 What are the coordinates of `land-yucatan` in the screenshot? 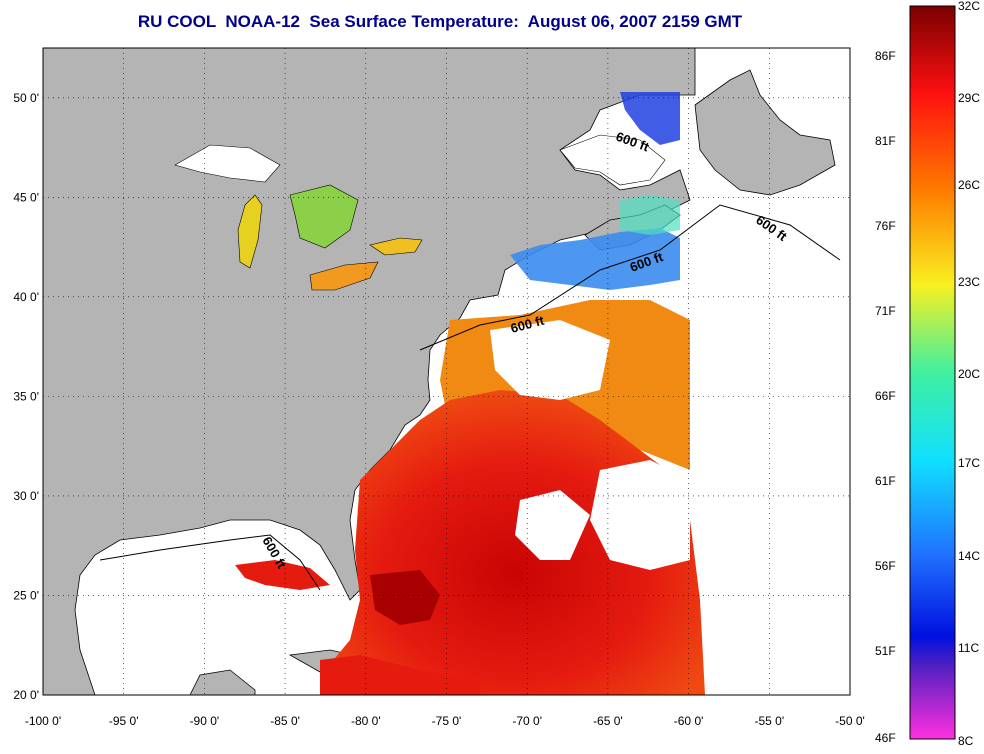 It's located at (222, 682).